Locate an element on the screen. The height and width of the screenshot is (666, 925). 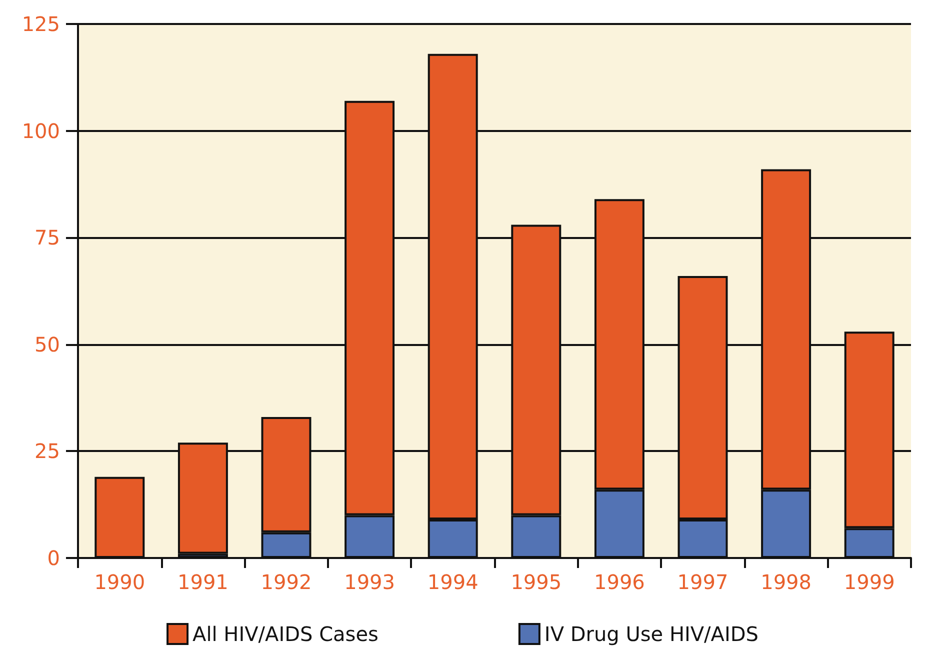
y-tick-label: 75 is located at coordinates (47, 238).